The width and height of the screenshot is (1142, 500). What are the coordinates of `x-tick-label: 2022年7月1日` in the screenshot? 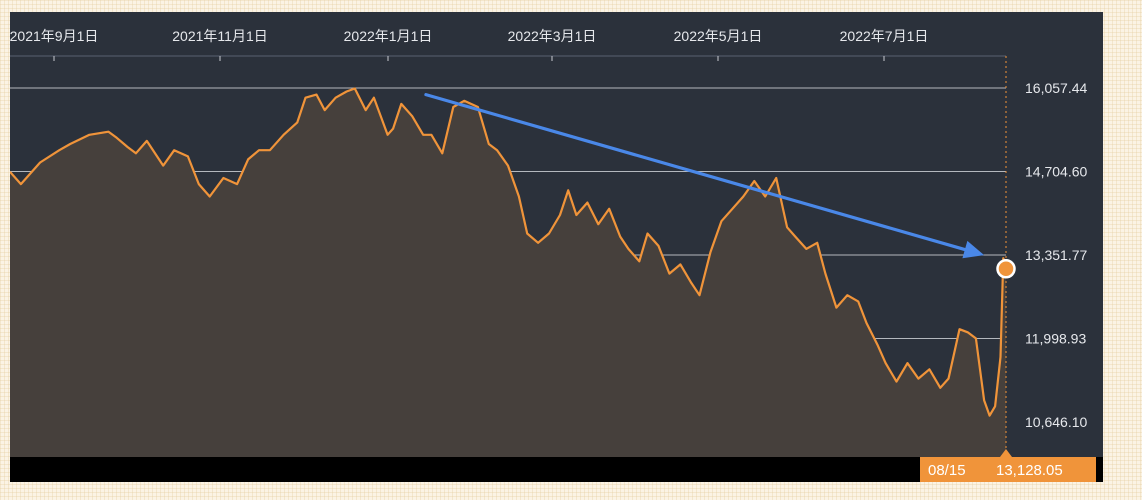 It's located at (884, 36).